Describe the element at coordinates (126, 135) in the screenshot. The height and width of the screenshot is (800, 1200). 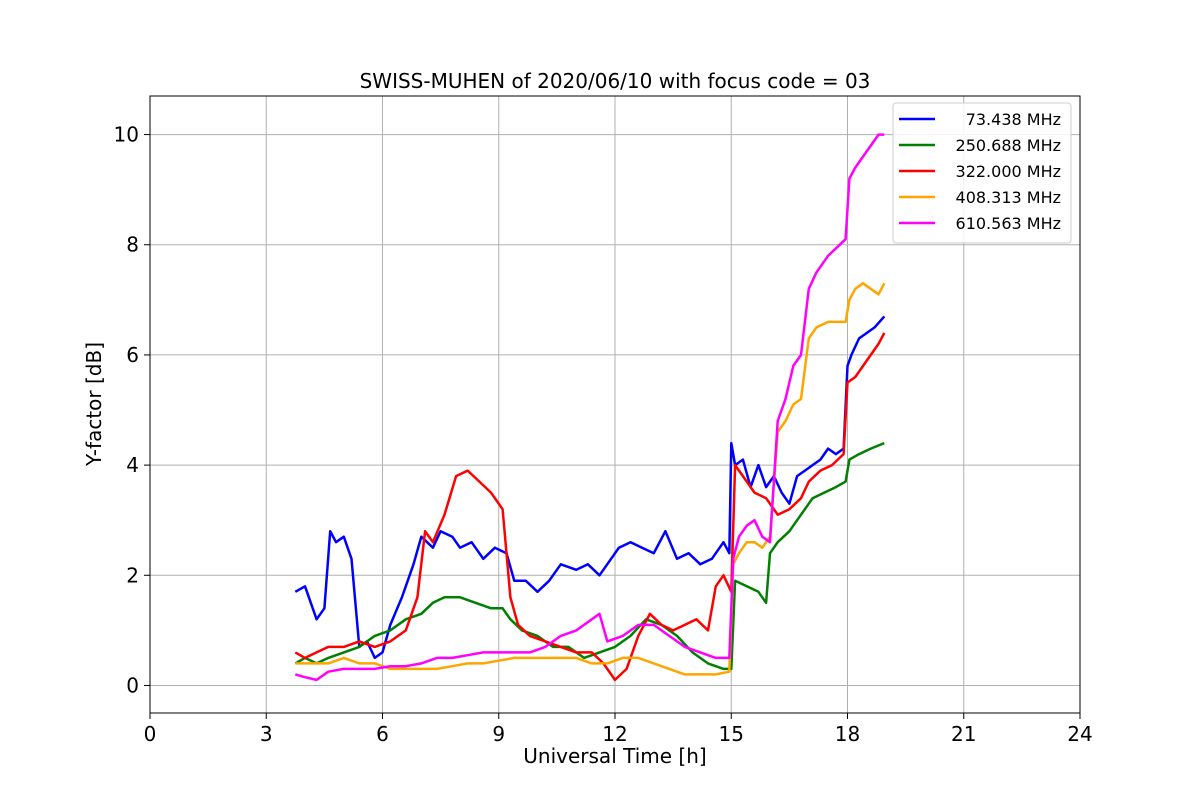
I see `y-tick-label: 10` at that location.